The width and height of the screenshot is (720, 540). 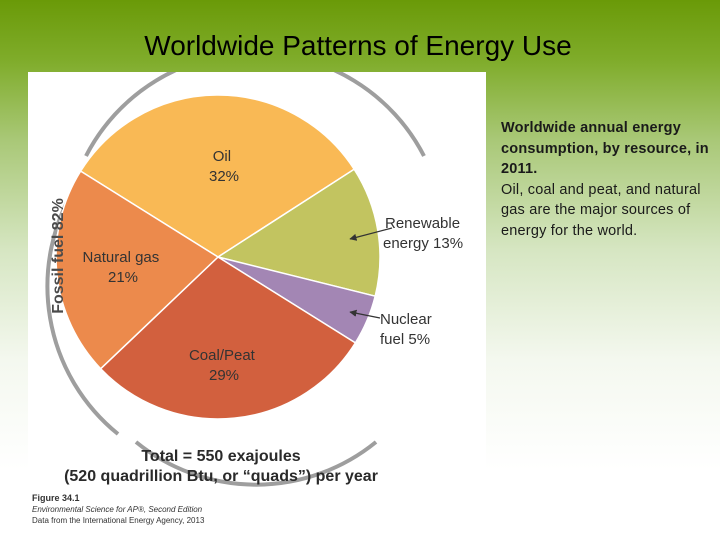 I want to click on slice-label-coal: Coal/Peat 29%, so click(x=224, y=365).